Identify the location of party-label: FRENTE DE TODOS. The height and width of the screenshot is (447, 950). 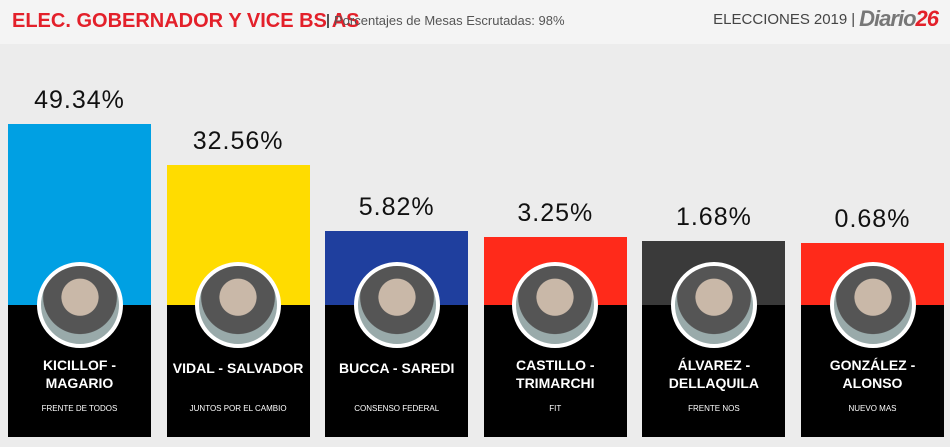
(79, 408).